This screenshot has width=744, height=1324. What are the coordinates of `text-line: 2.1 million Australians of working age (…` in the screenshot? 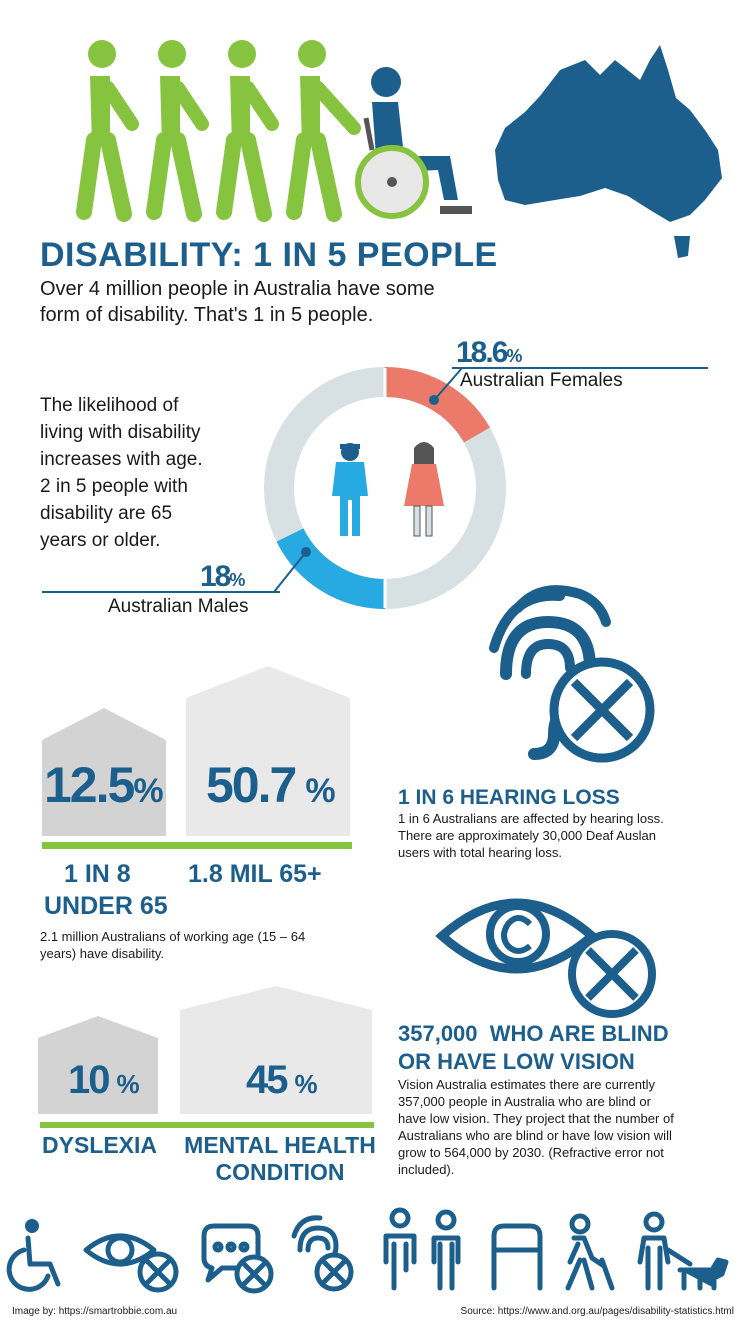 It's located at (173, 936).